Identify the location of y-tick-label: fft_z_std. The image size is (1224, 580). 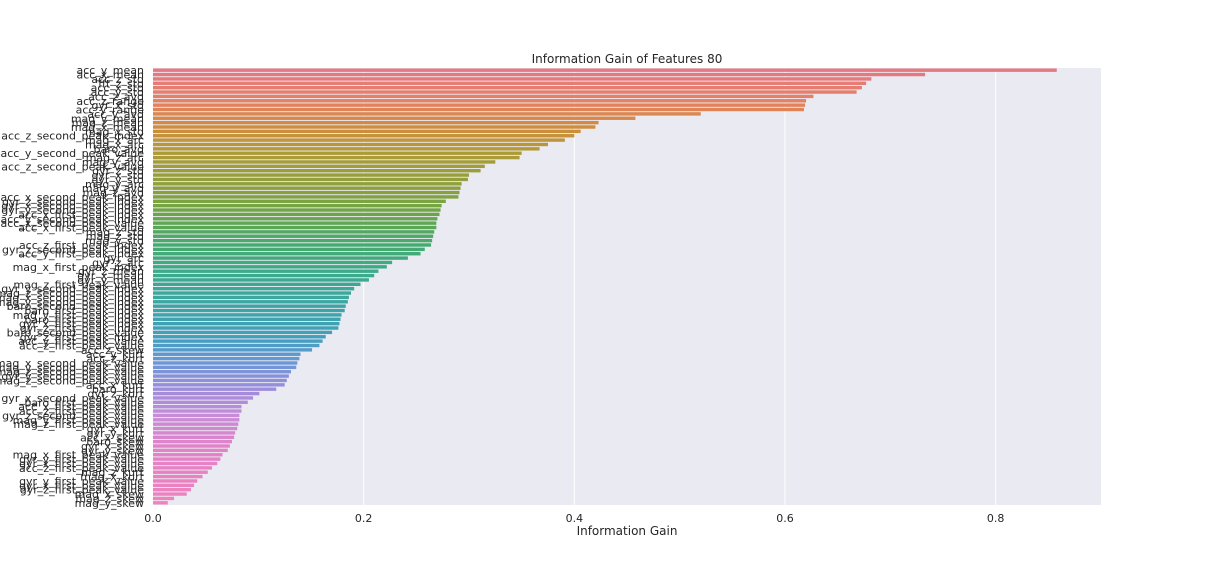
(121, 83).